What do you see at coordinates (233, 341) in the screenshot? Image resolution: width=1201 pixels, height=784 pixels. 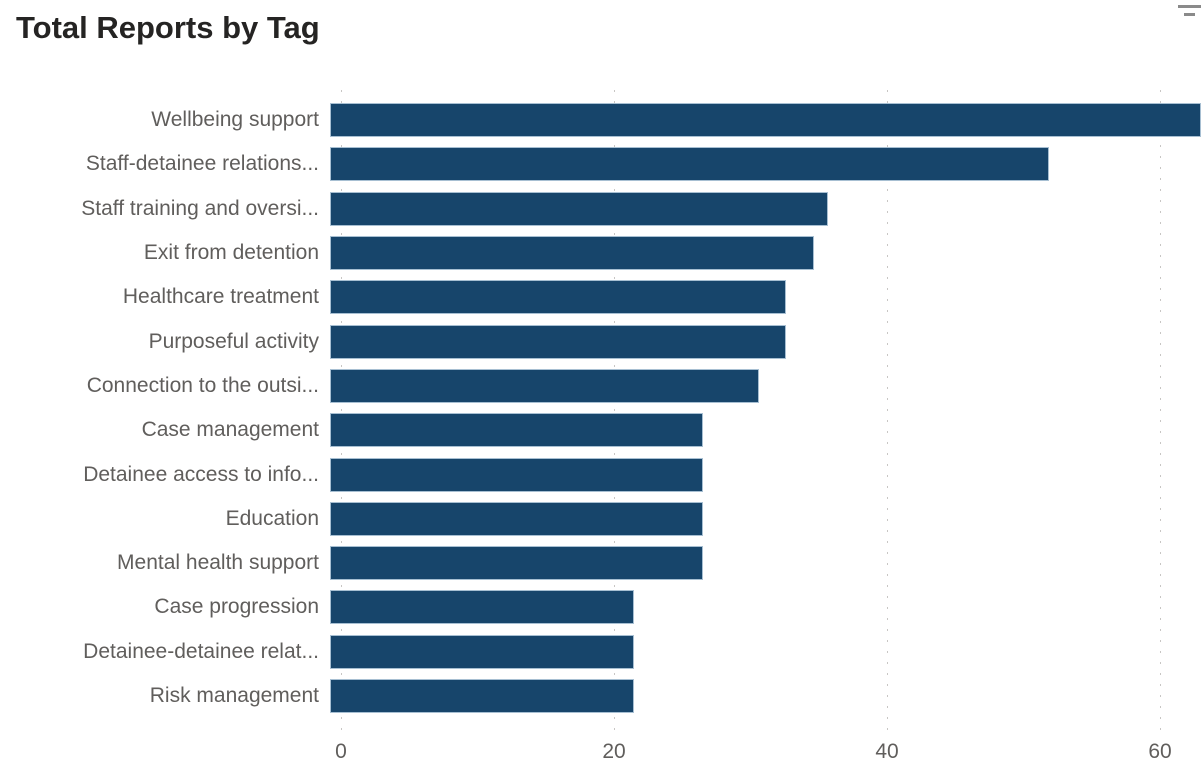 I see `category-label: Purposeful activity` at bounding box center [233, 341].